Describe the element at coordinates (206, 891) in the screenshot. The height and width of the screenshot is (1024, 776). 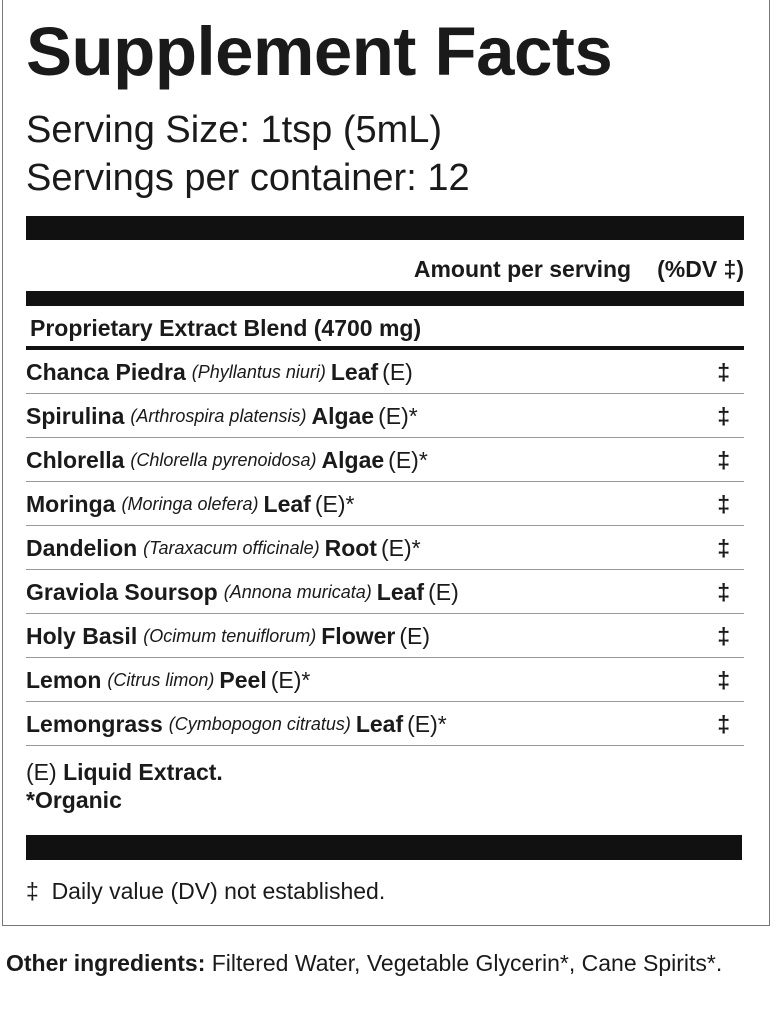
I see `dv-note: ‡ Daily value (DV) not established.` at that location.